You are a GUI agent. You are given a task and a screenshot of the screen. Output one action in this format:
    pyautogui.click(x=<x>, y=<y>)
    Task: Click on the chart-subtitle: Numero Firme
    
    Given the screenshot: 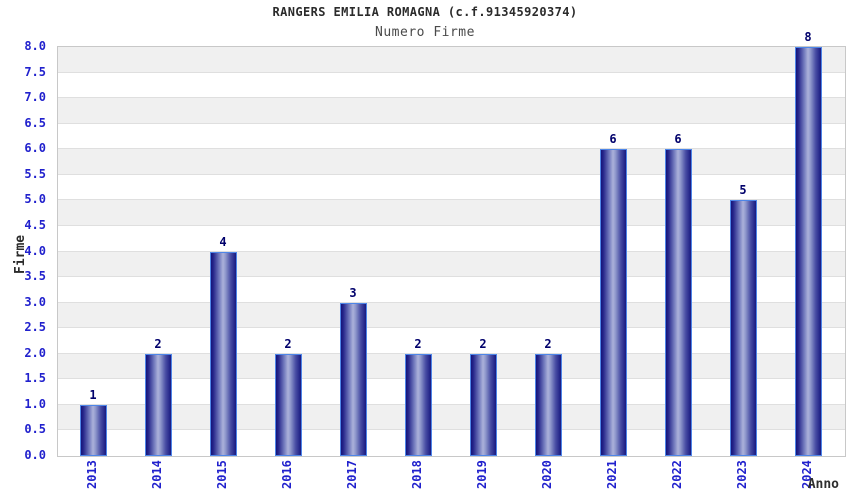 What is the action you would take?
    pyautogui.click(x=425, y=32)
    